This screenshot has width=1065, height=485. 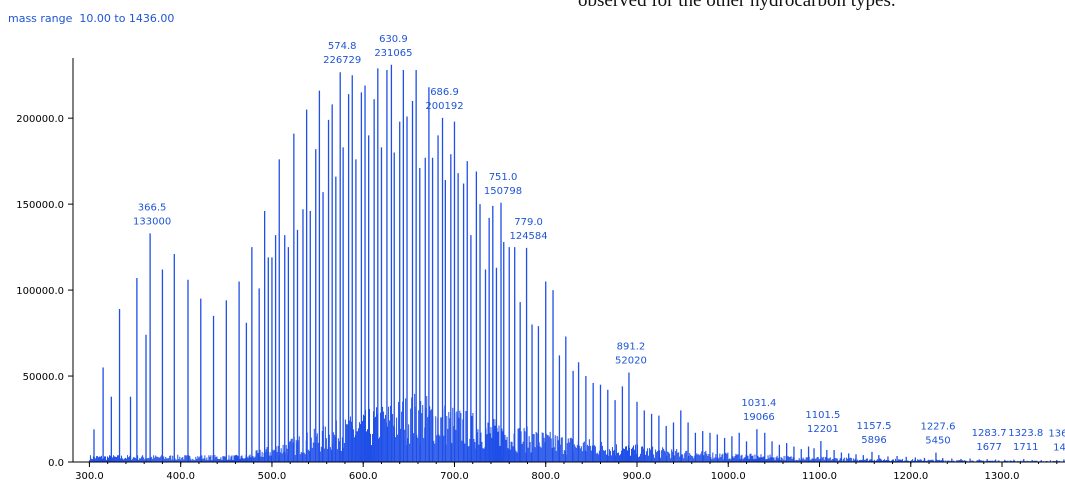 I want to click on peak-intensity-label: 150798, so click(x=503, y=191).